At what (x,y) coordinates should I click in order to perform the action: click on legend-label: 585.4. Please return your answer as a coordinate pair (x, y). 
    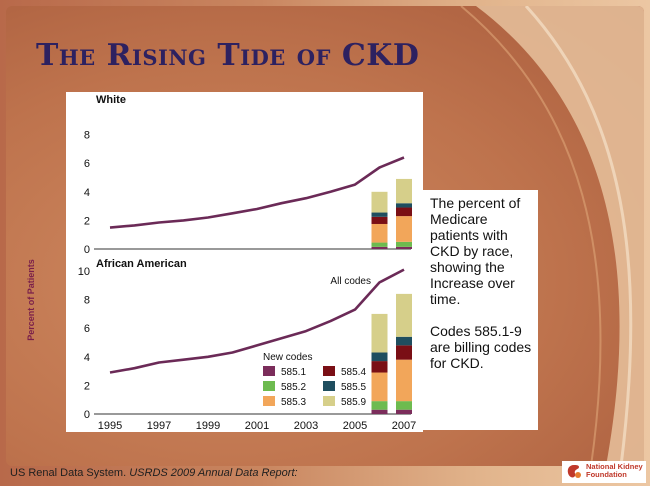
    Looking at the image, I should click on (353, 372).